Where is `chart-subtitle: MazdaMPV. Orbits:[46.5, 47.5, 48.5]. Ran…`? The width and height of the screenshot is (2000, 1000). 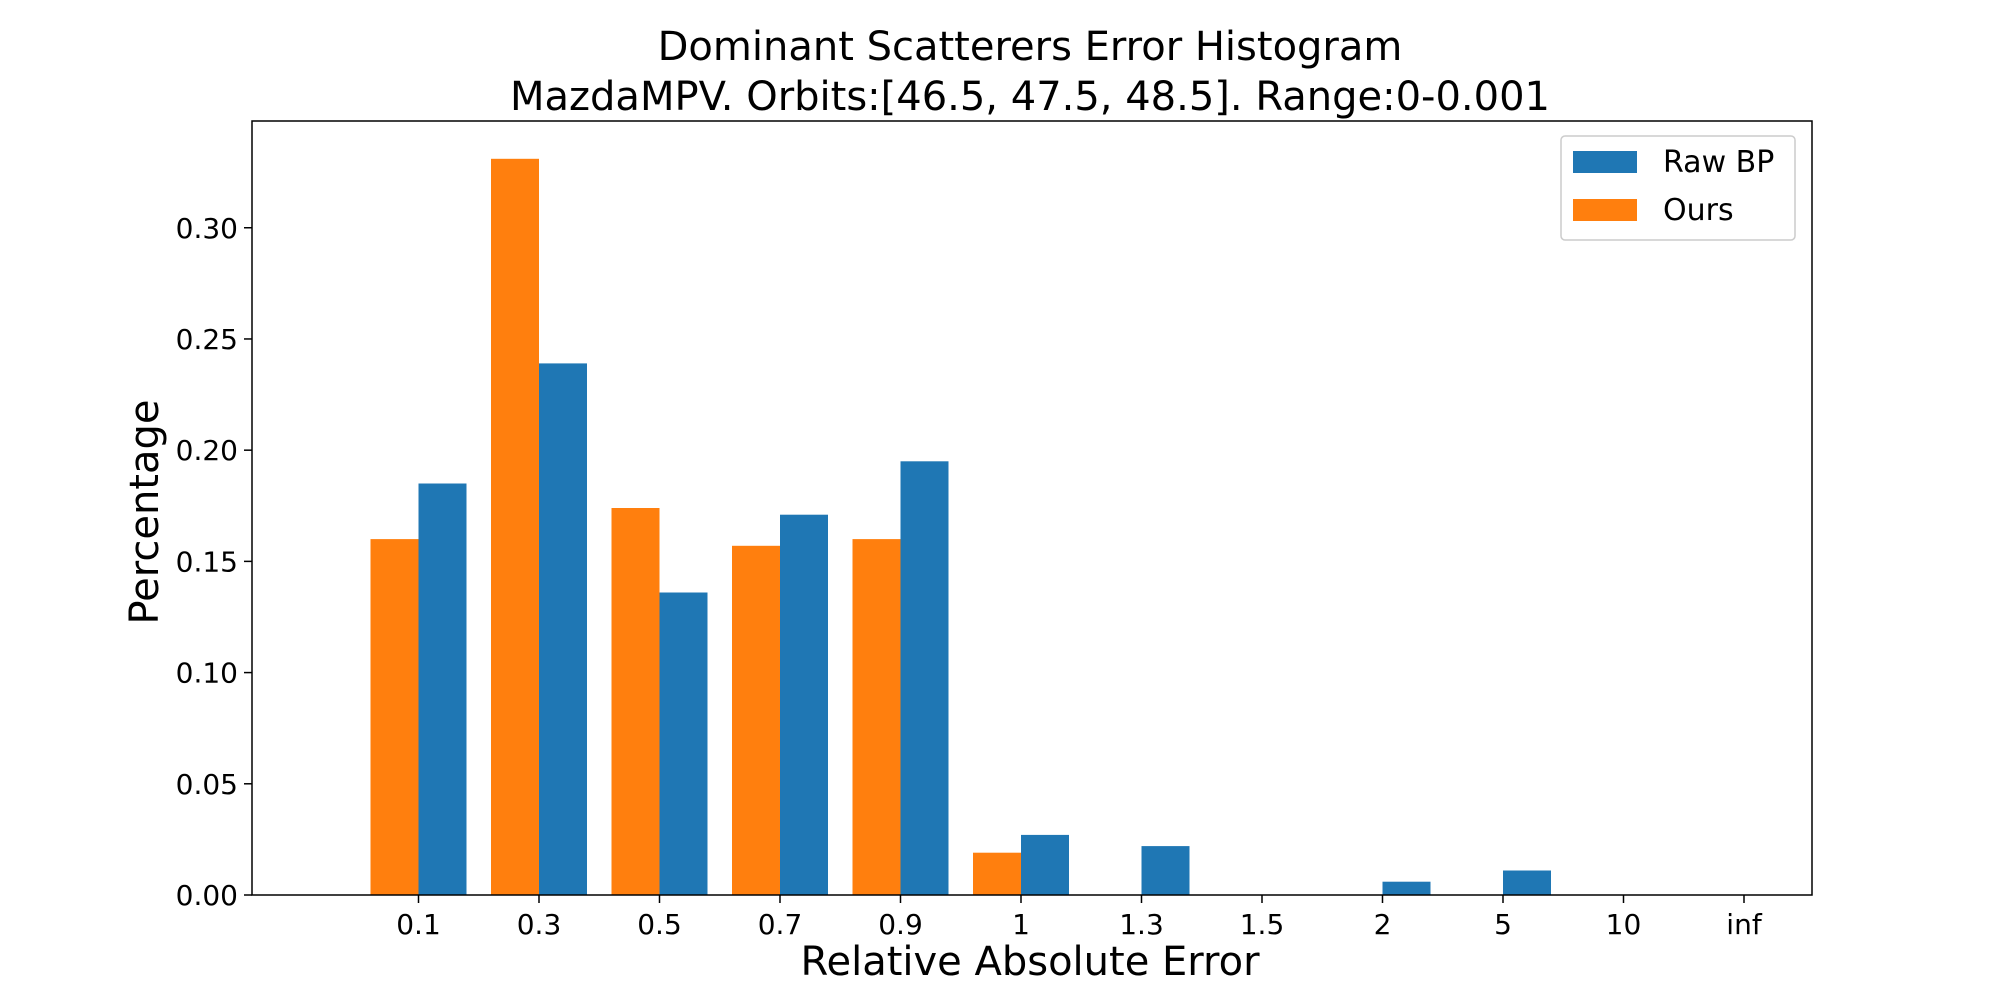
chart-subtitle: MazdaMPV. Orbits:[46.5, 47.5, 48.5]. Ran… is located at coordinates (1030, 97).